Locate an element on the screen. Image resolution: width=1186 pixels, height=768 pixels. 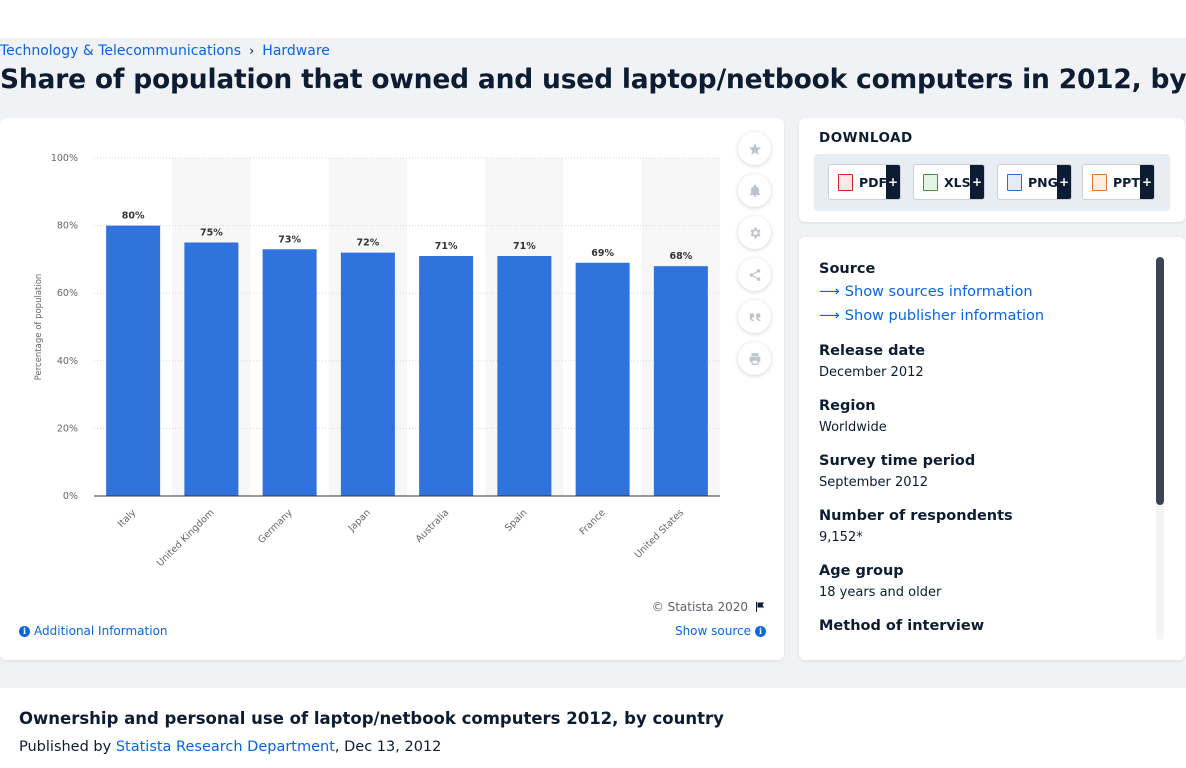
download-pdf-button: PDF + is located at coordinates (864, 182).